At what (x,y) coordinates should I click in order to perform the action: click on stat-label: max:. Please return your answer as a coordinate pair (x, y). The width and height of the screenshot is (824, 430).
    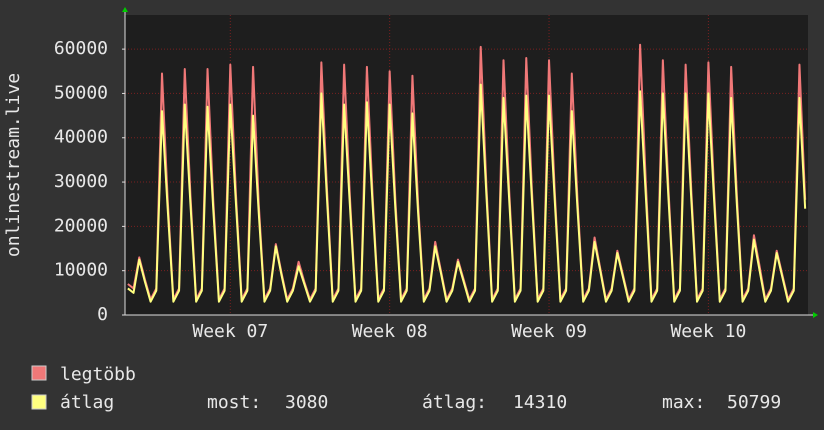
    Looking at the image, I should click on (683, 402).